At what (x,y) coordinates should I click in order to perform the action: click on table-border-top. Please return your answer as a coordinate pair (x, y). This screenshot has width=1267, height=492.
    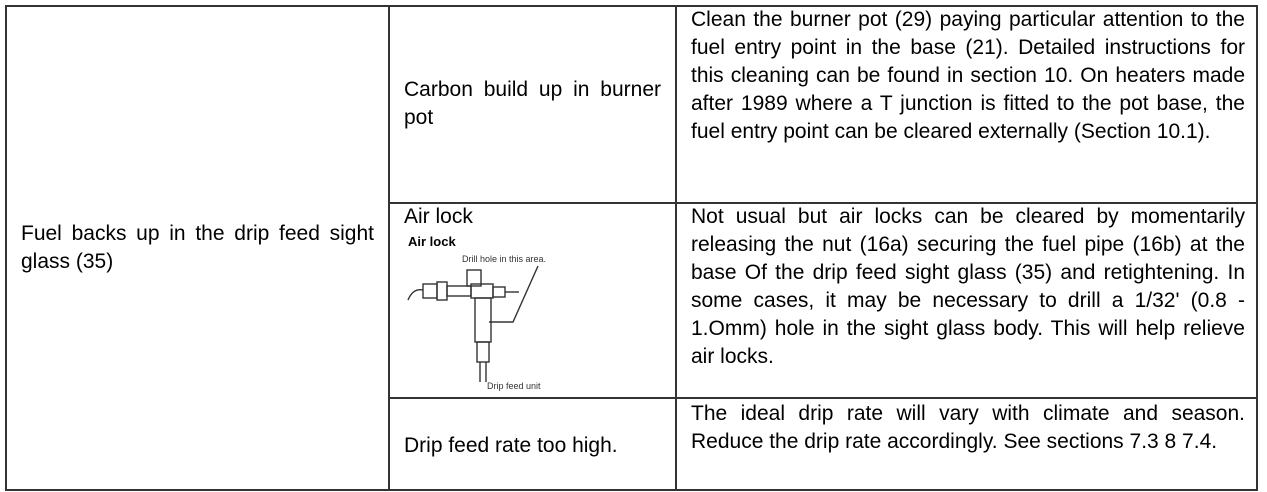
    Looking at the image, I should click on (631, 6).